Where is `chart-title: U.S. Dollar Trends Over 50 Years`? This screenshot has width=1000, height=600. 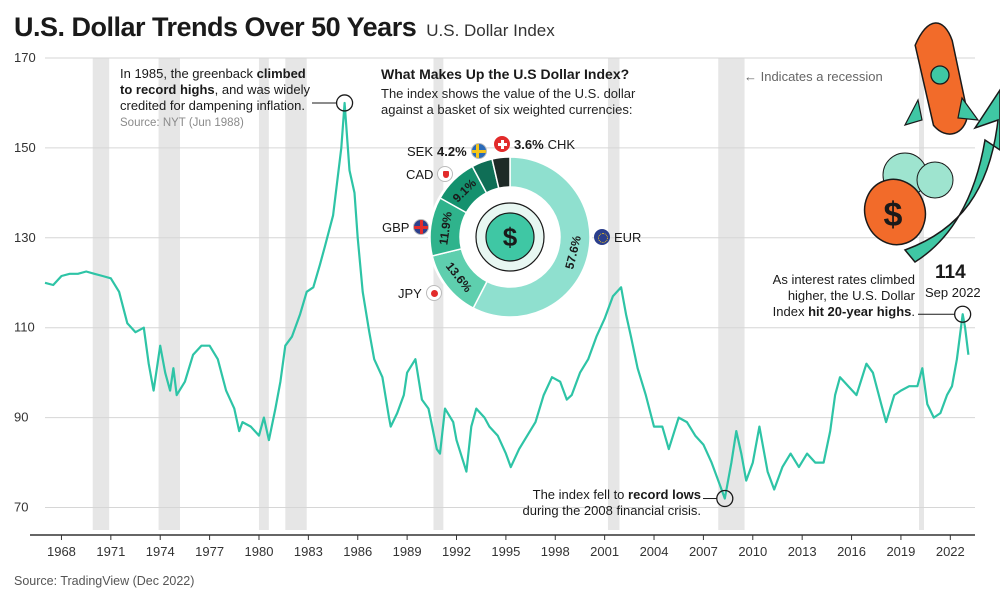 chart-title: U.S. Dollar Trends Over 50 Years is located at coordinates (215, 27).